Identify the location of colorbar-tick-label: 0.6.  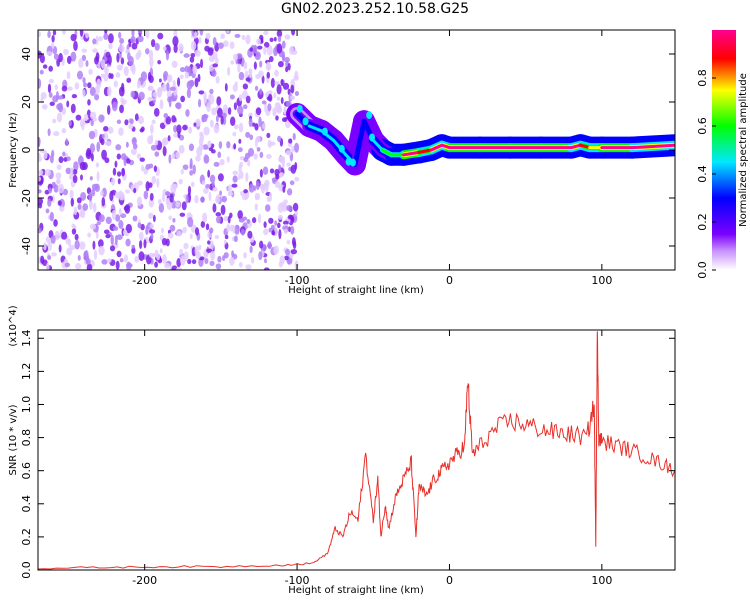
(702, 126).